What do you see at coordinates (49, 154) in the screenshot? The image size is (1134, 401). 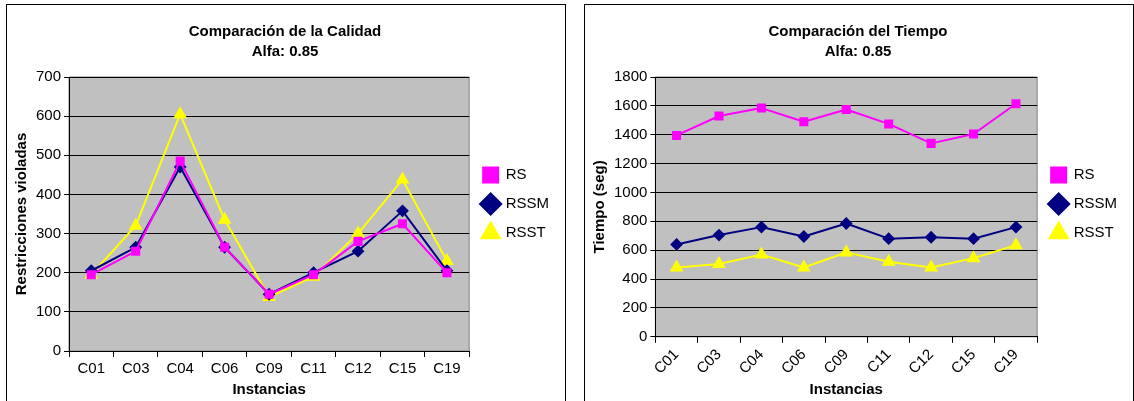 I see `y-tick-label: 500` at bounding box center [49, 154].